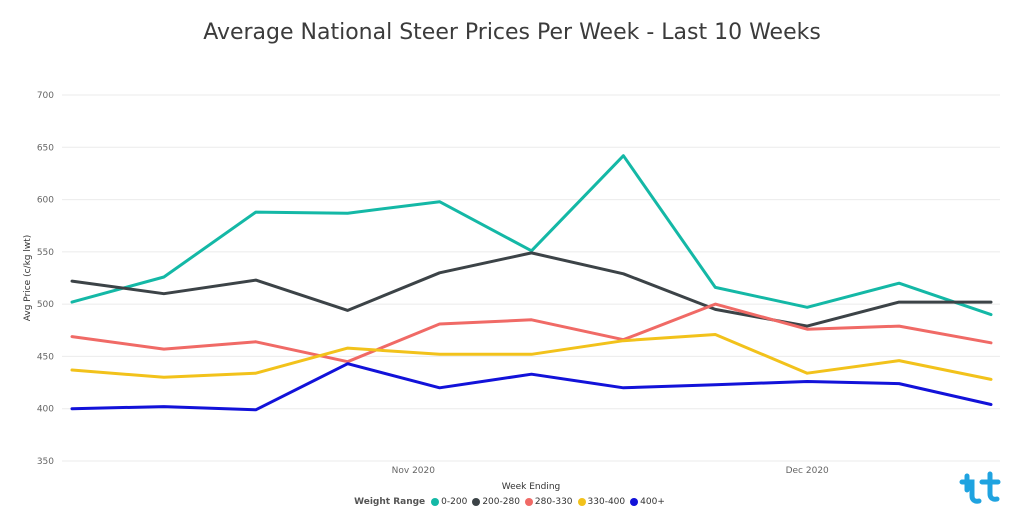 This screenshot has height=518, width=1024. I want to click on y-tick-label: 500, so click(45, 305).